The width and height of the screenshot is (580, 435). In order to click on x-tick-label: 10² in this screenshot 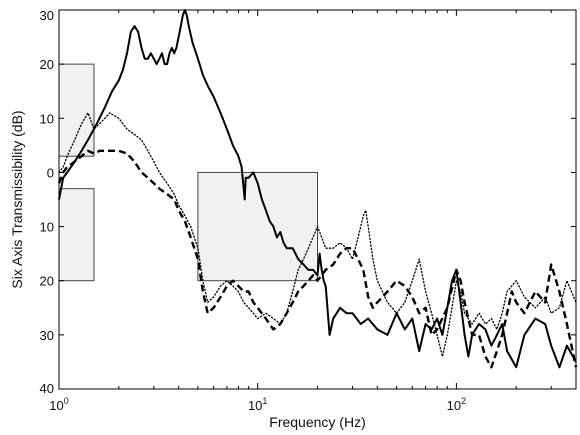, I will do `click(456, 404)`.